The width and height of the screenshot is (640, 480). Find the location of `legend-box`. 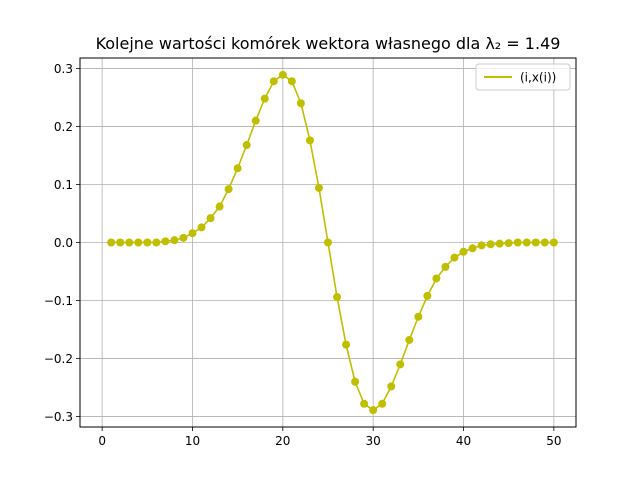

legend-box is located at coordinates (523, 77).